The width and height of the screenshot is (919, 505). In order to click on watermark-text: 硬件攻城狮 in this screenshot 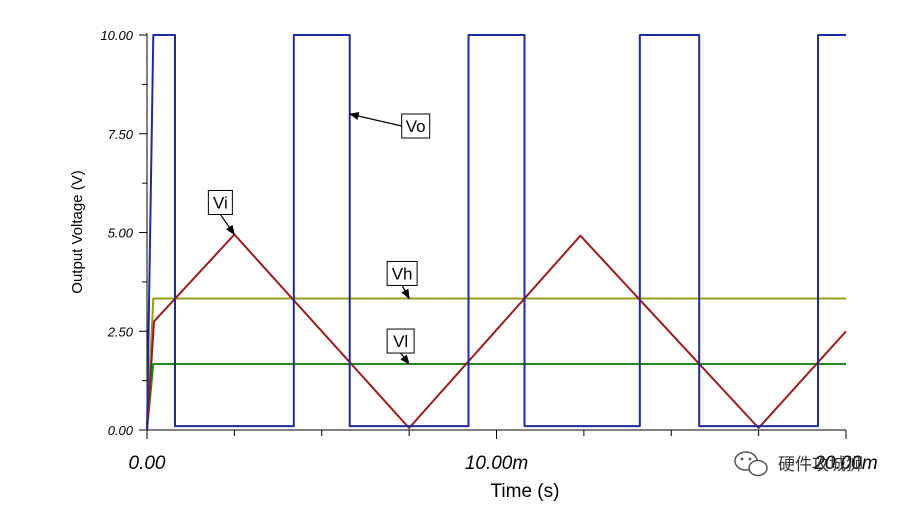, I will do `click(820, 465)`.